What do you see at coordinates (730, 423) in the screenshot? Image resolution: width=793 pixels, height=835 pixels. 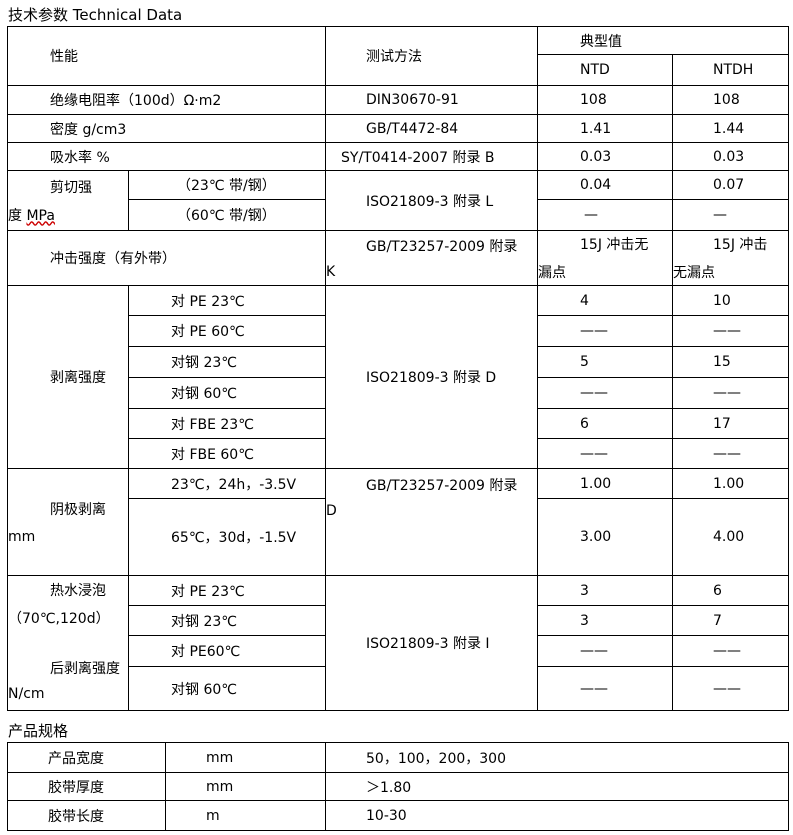 I see `ntdh-cell: 17` at bounding box center [730, 423].